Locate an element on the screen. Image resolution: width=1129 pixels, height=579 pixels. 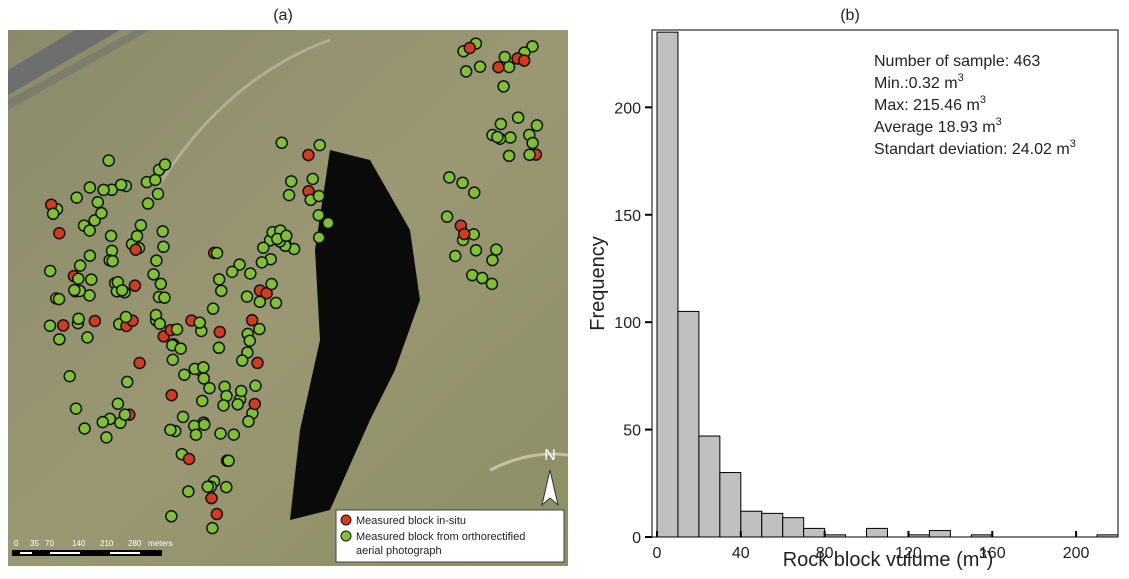
legend-label: Measured block from orthorectified is located at coordinates (440, 537).